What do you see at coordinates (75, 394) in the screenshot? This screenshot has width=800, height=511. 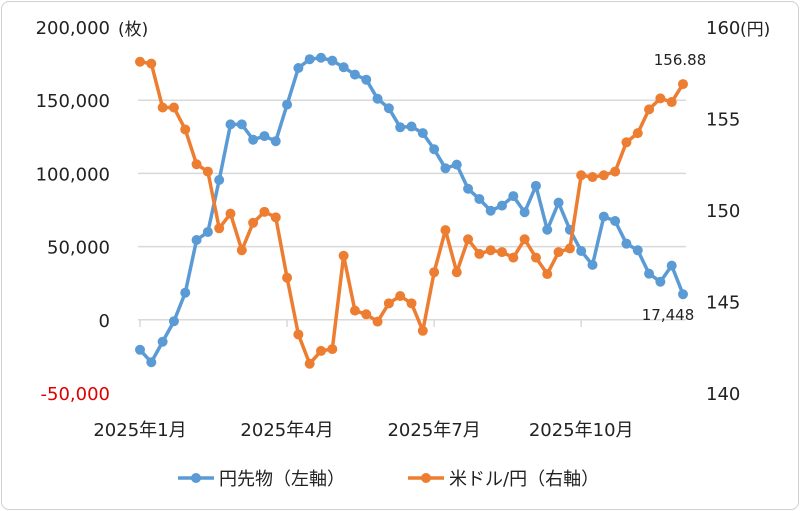 I see `left-tick-label: -50,000` at bounding box center [75, 394].